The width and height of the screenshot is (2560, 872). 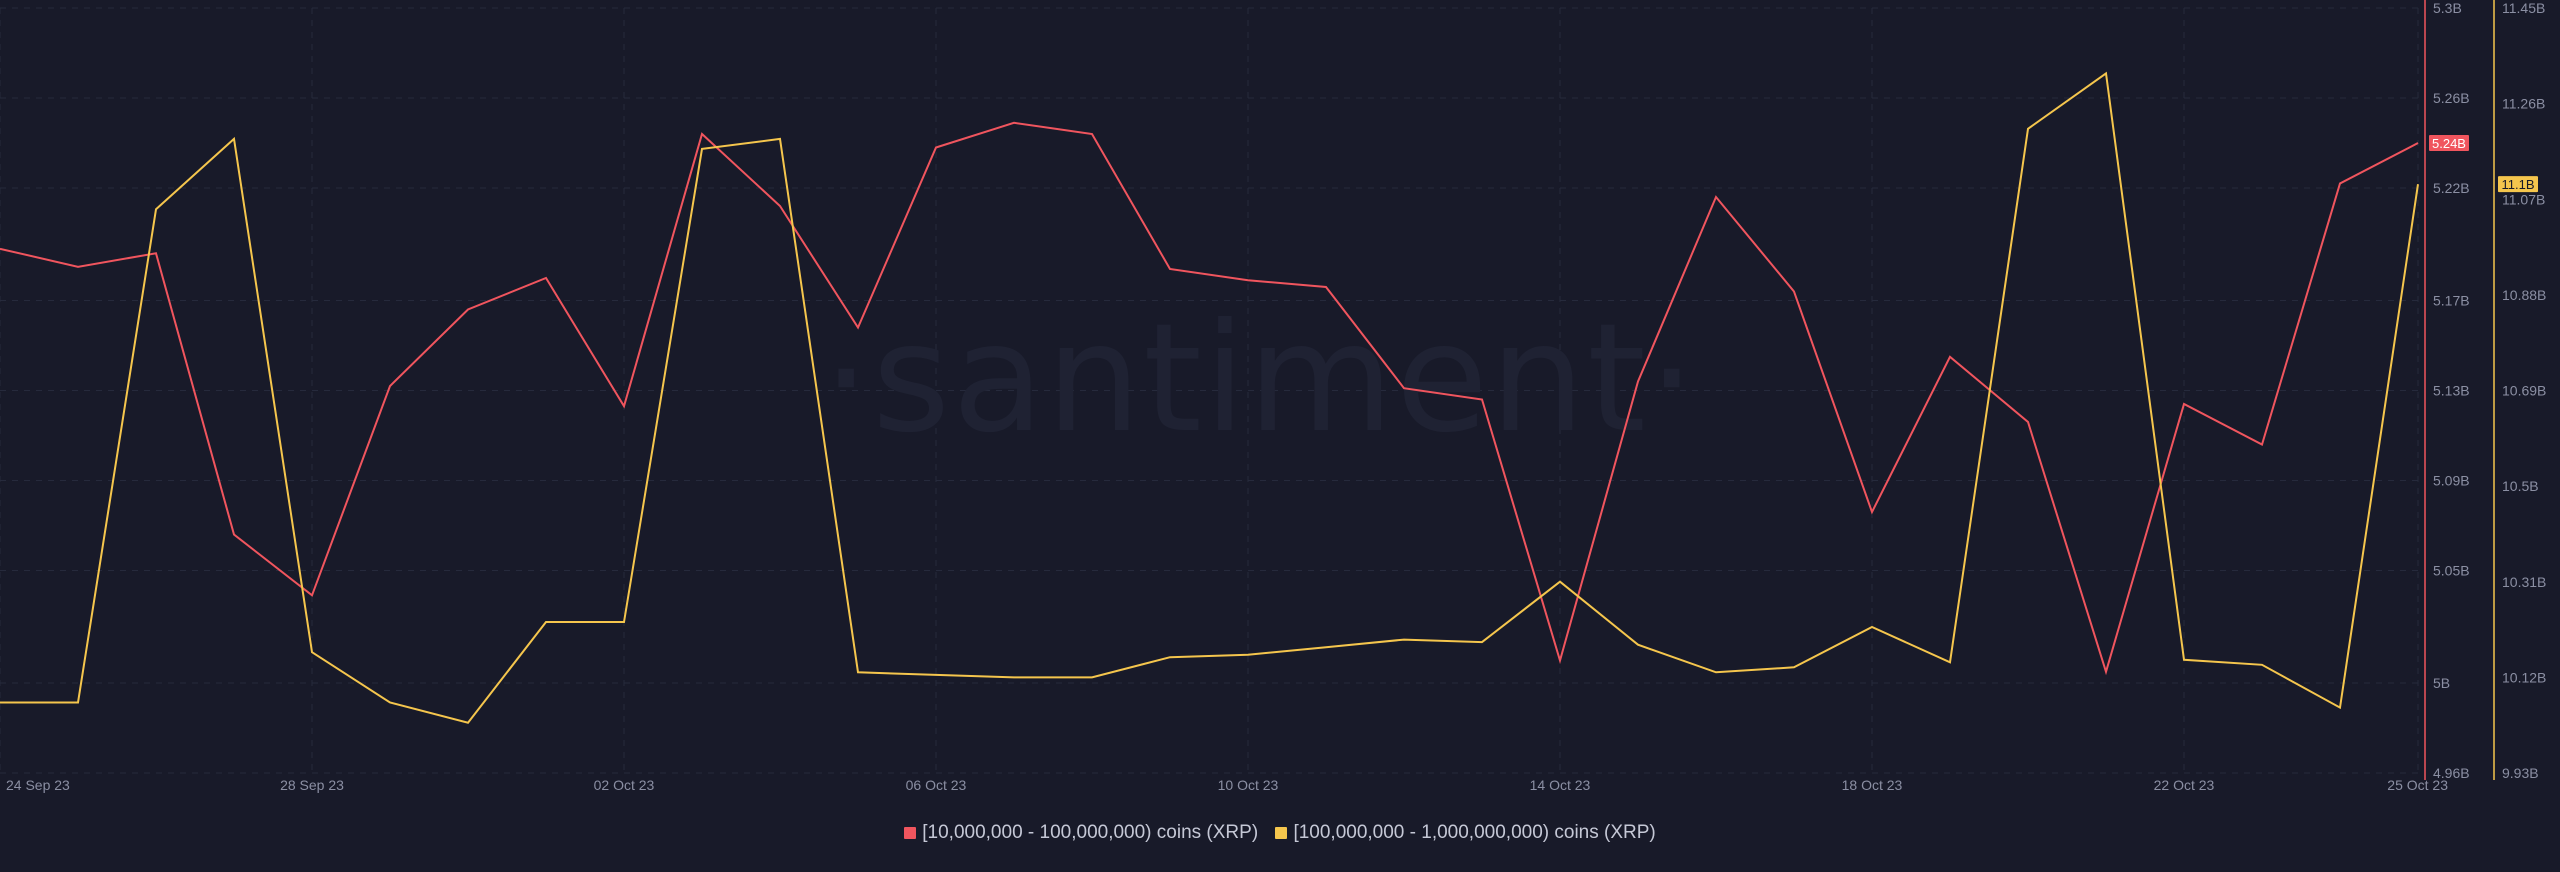 I want to click on last-value-labels: 5.24B 11.1B, so click(x=2483, y=164).